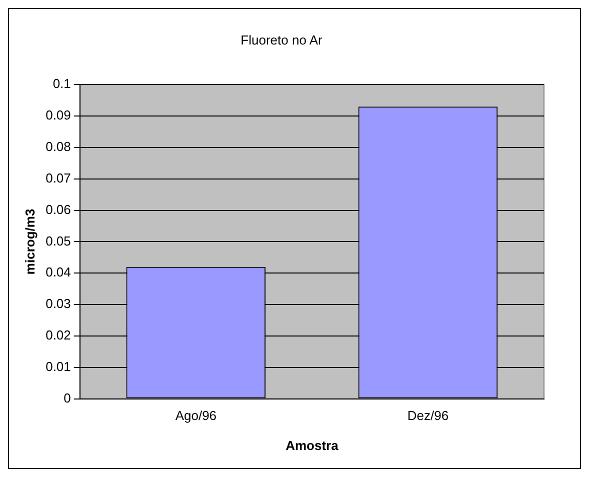  I want to click on y-tick-label: 0, so click(67, 398).